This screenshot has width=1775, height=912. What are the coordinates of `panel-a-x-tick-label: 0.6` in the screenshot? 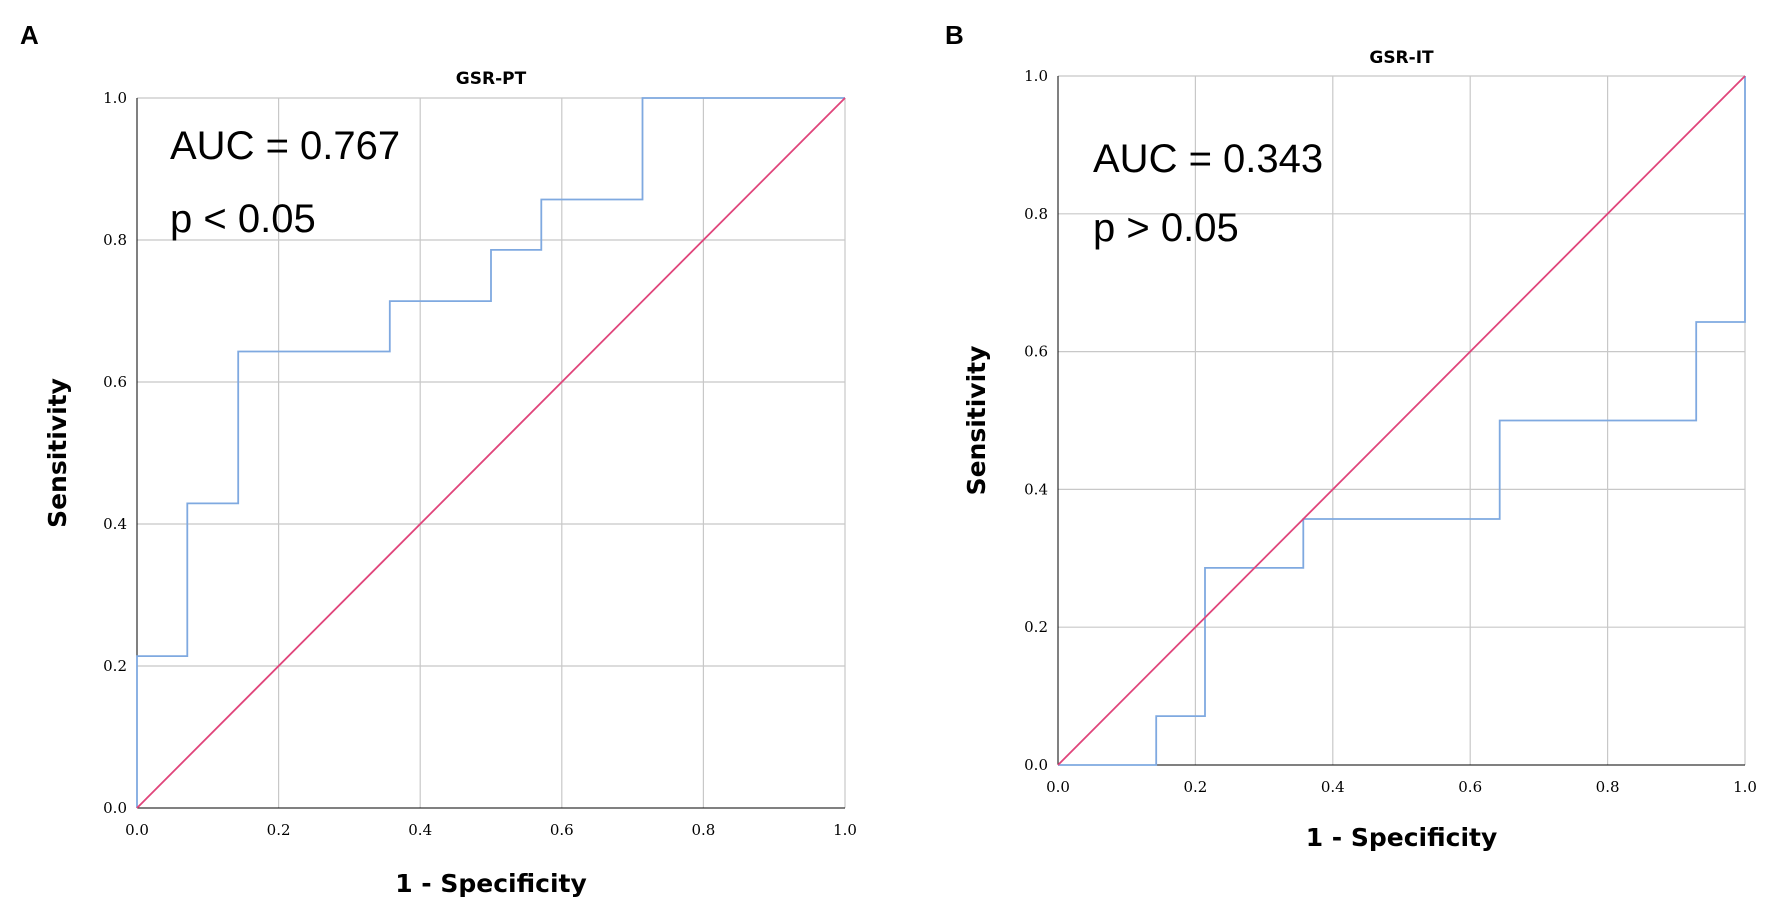 It's located at (562, 830).